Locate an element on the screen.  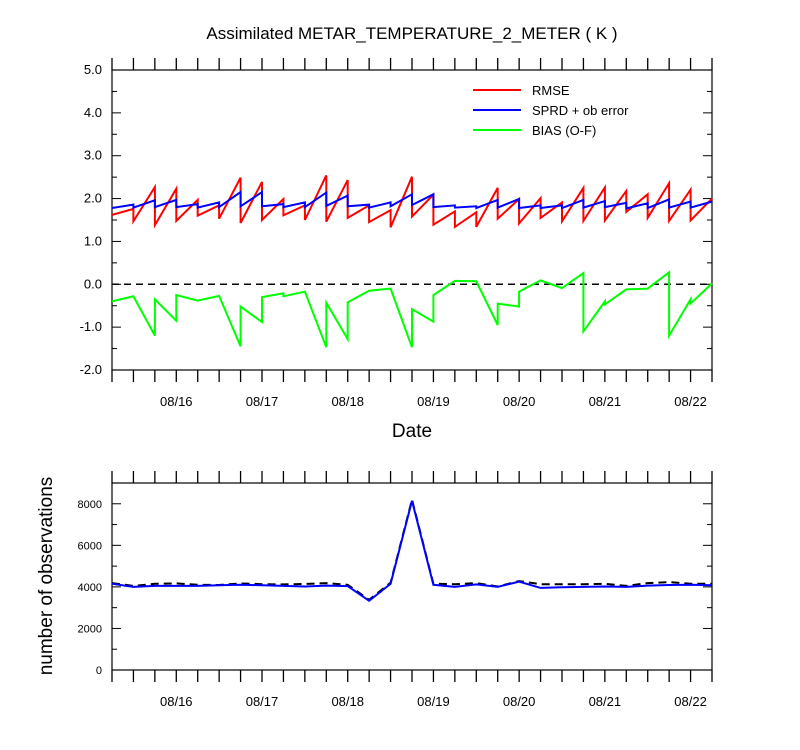
y-tick-label: -1.0 is located at coordinates (91, 326).